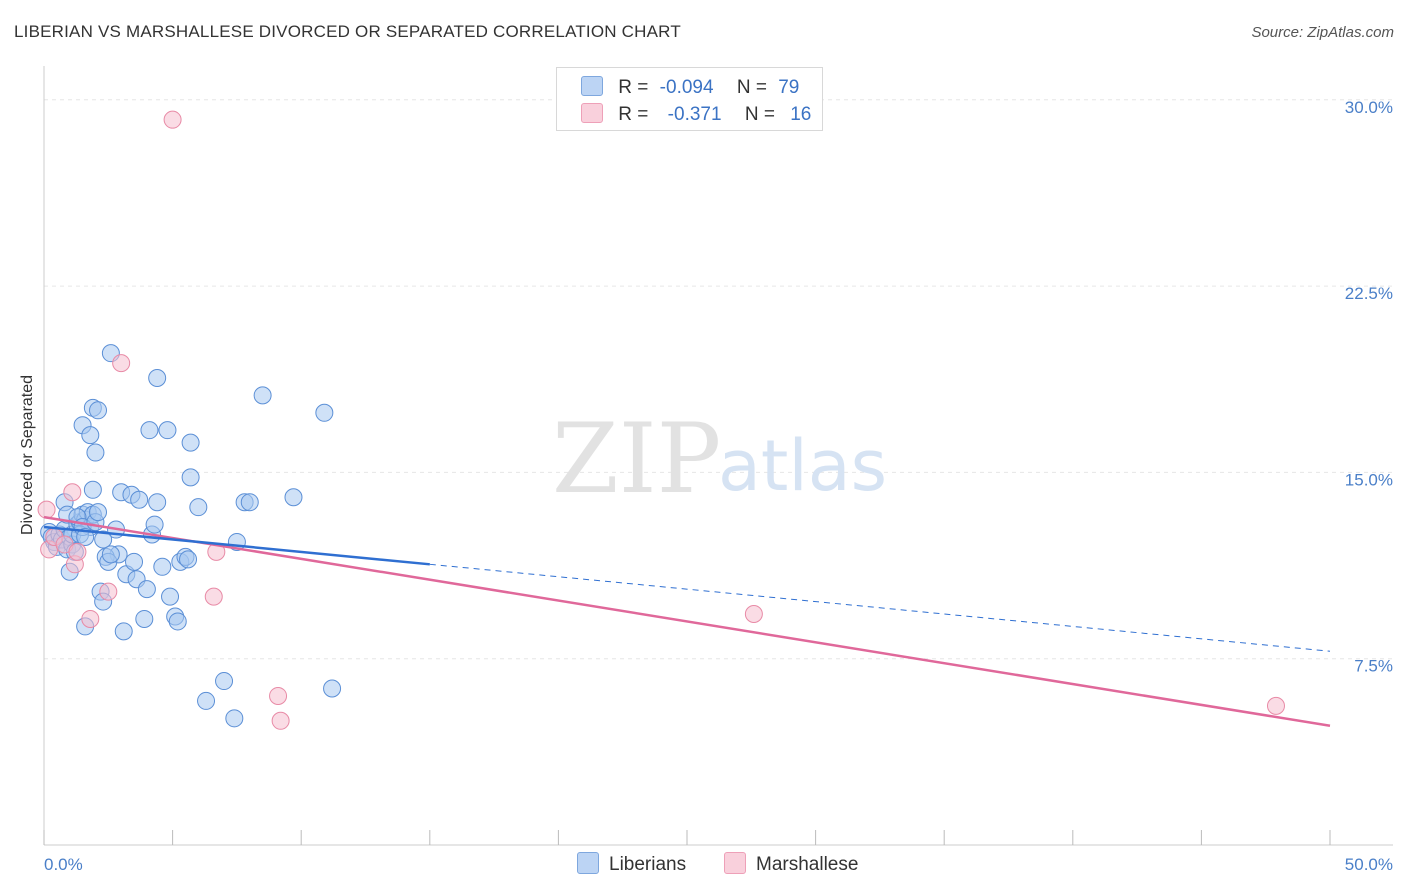  What do you see at coordinates (1369, 864) in the screenshot?
I see `x-tick-label-1: 50.0%` at bounding box center [1369, 864].